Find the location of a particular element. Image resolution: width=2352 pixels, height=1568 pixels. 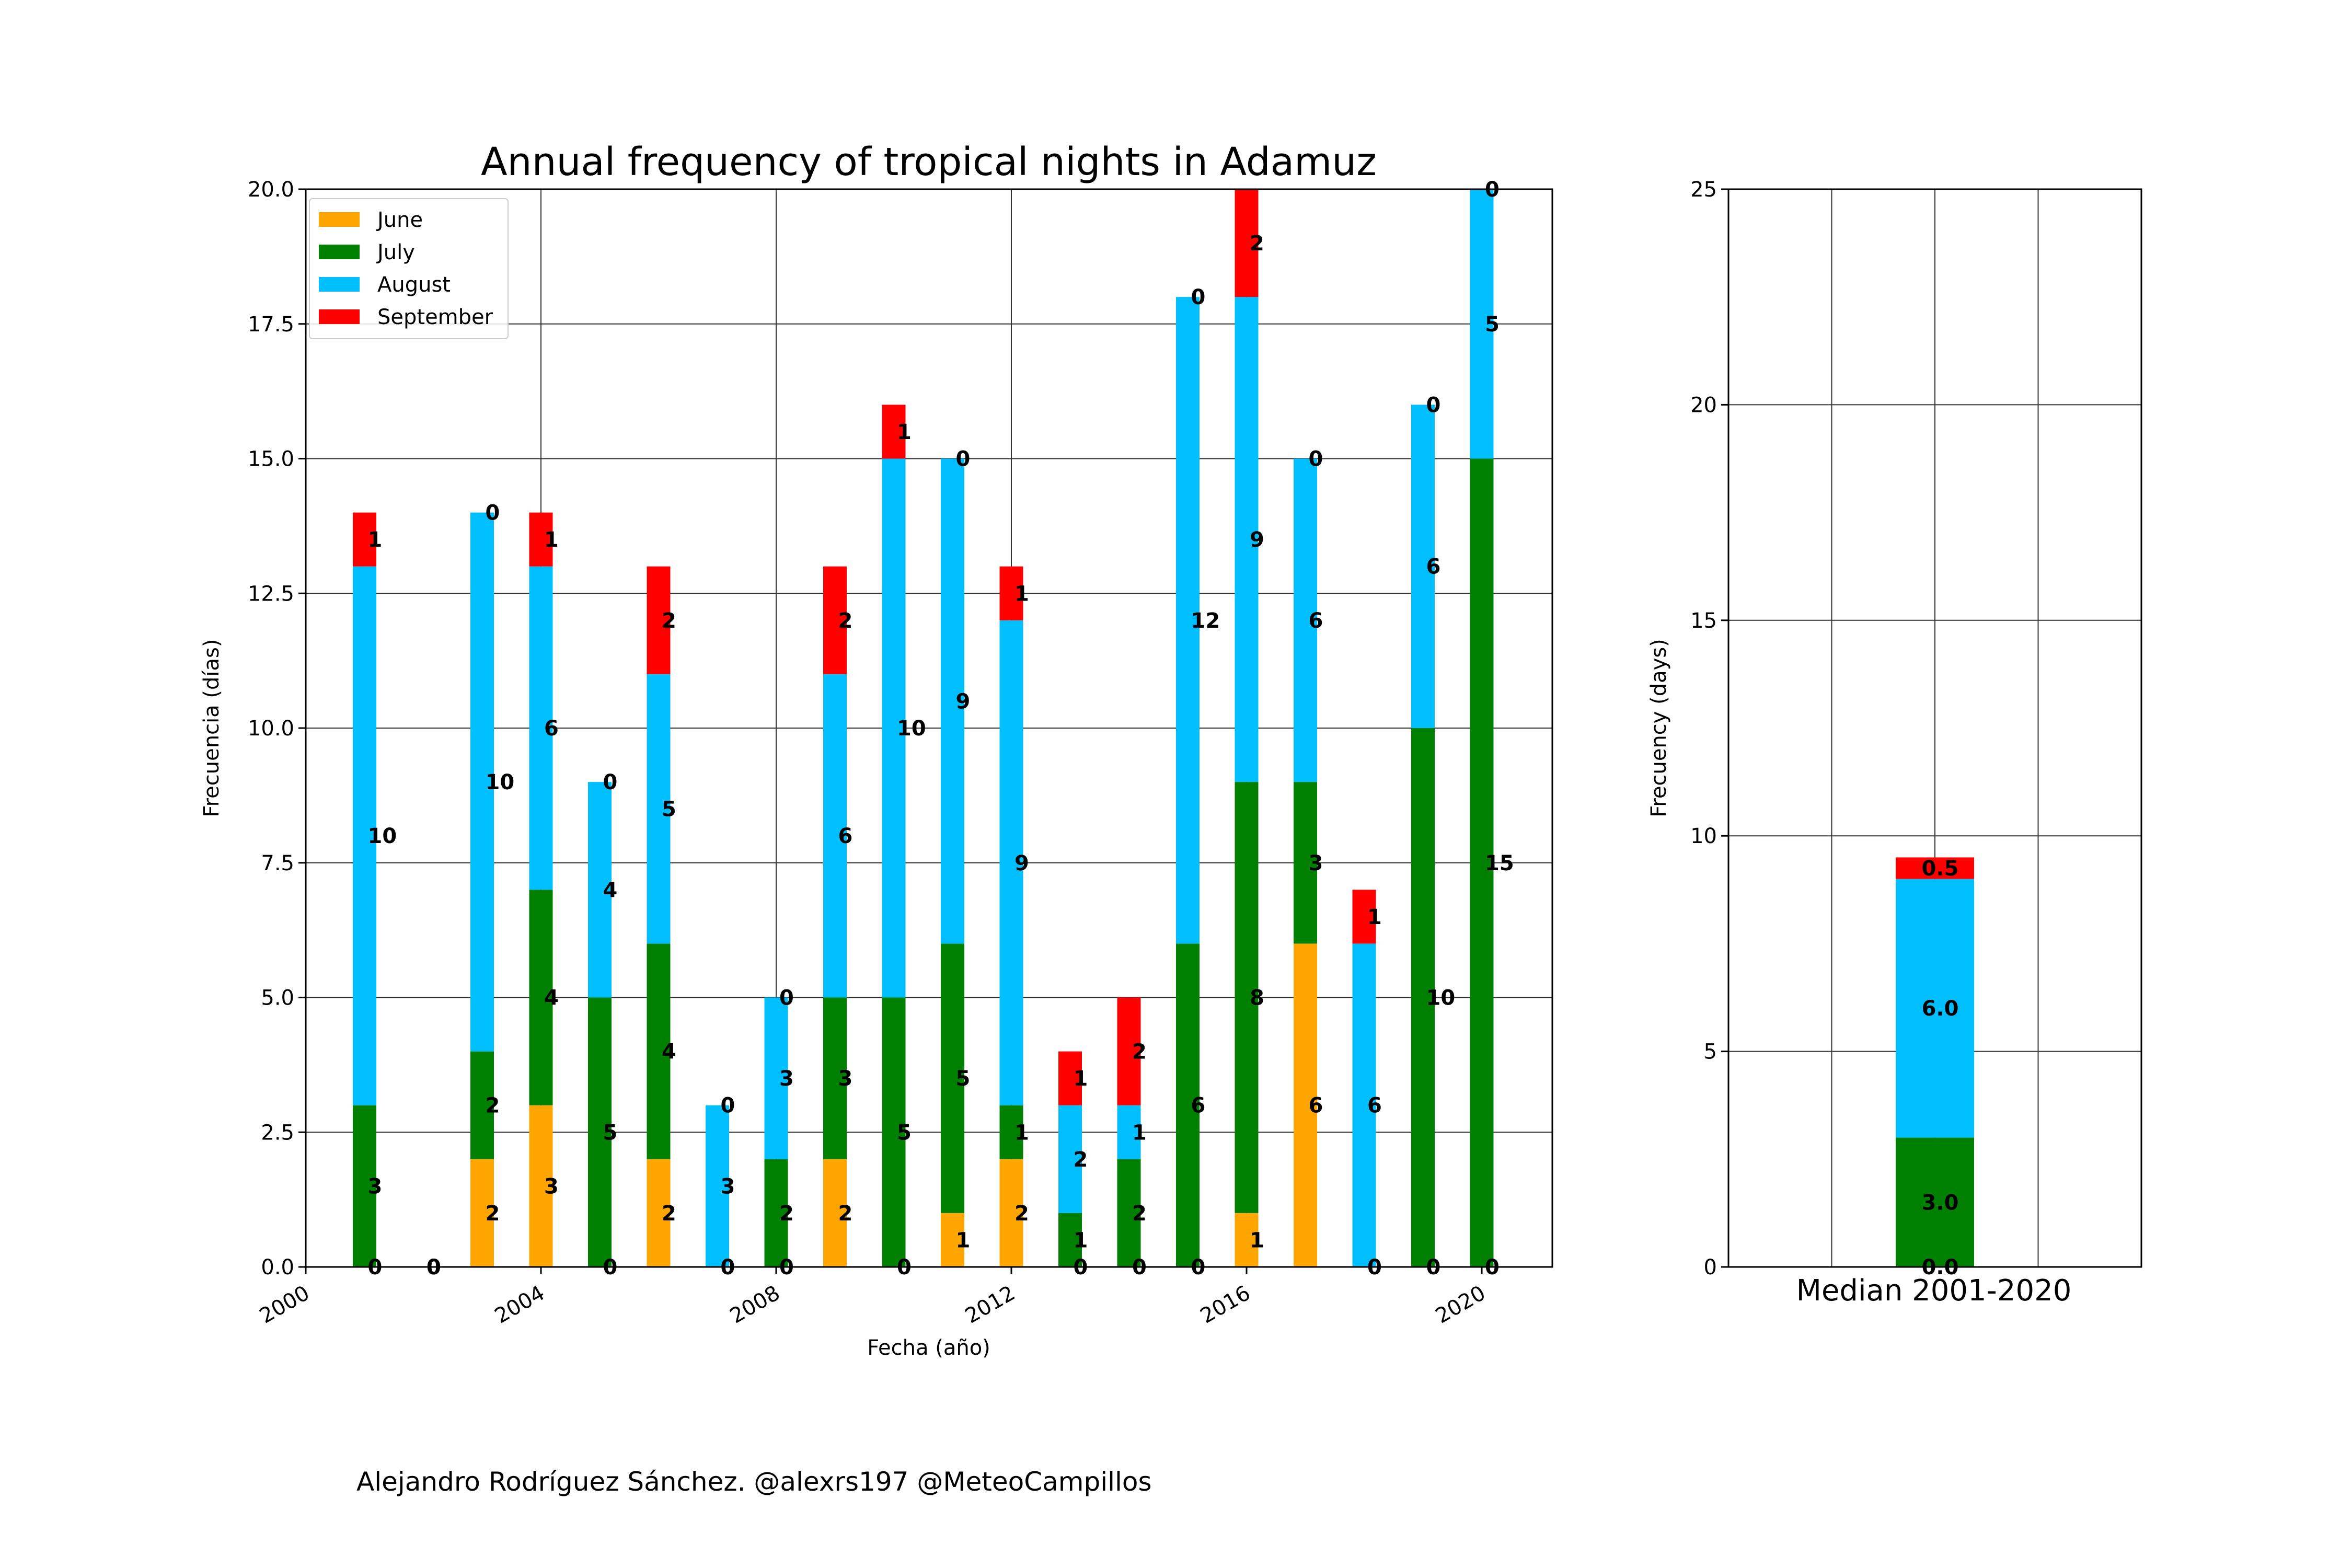

median-bar-july is located at coordinates (1935, 1202).